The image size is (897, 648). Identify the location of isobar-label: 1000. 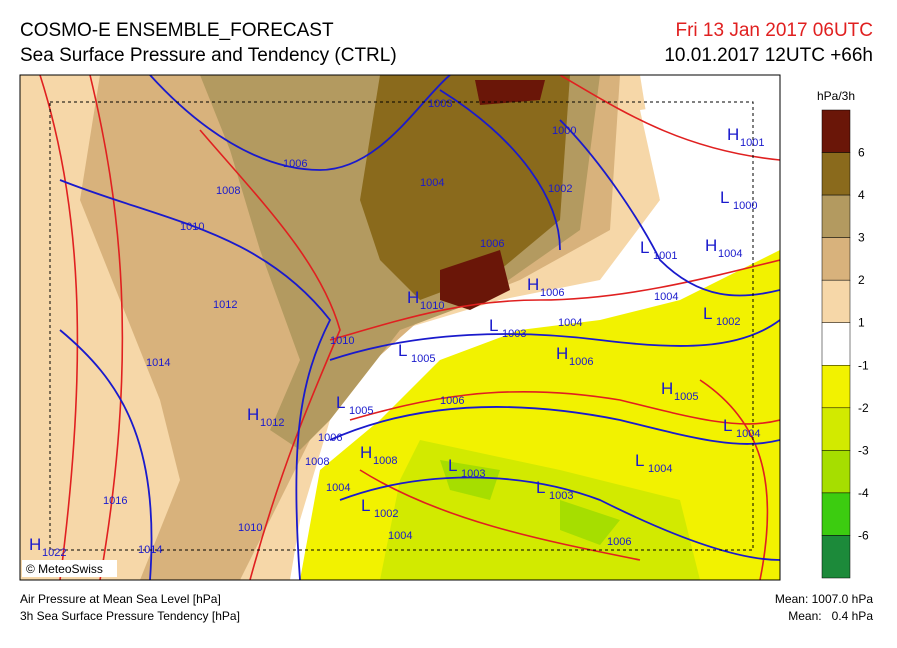
(564, 131).